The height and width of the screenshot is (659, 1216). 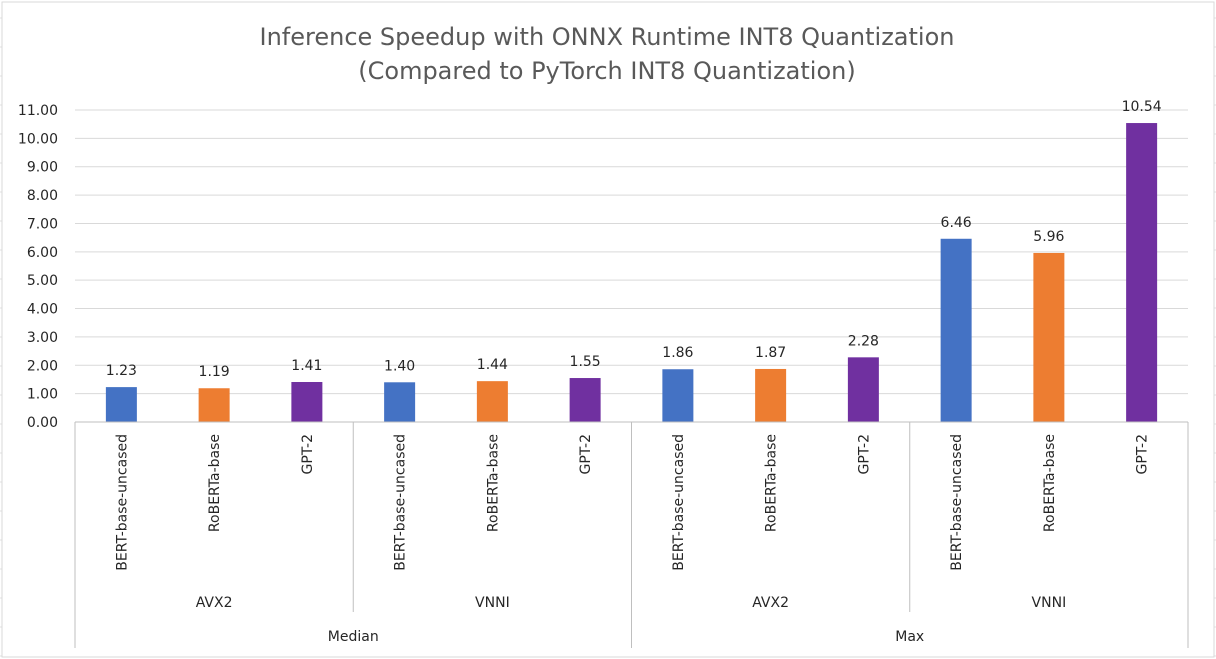 I want to click on y-tick-label: 10.00, so click(x=38, y=139).